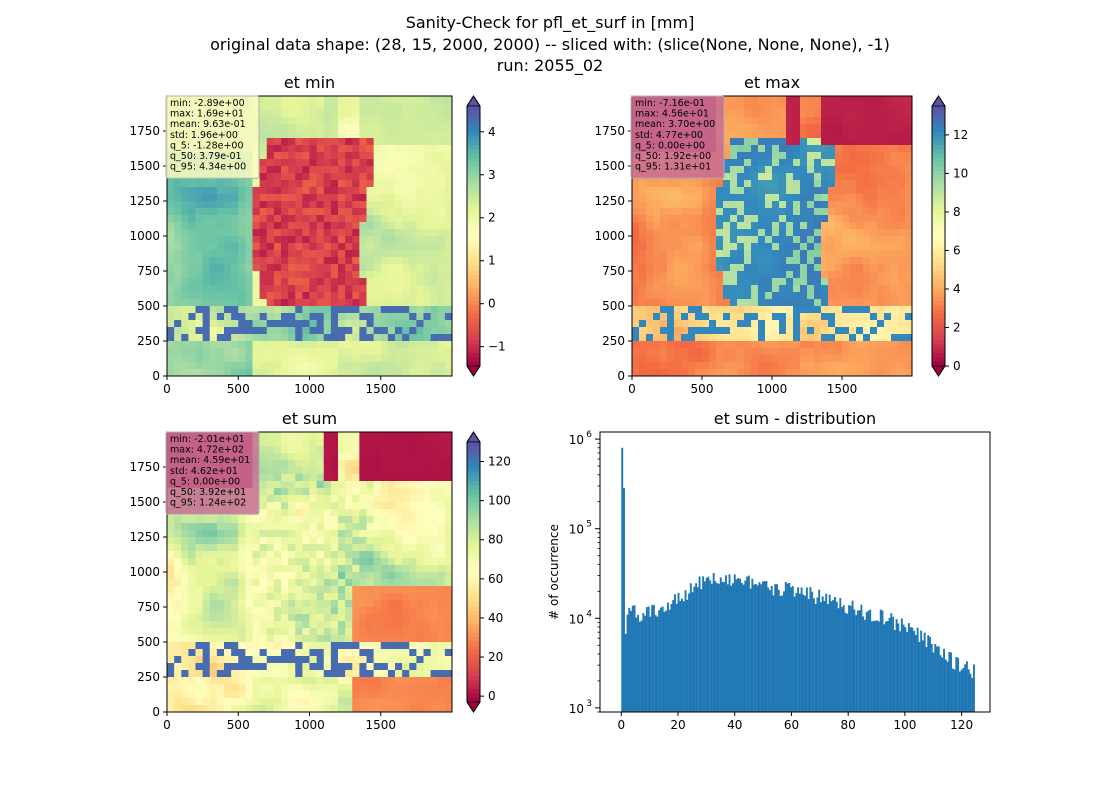 The height and width of the screenshot is (800, 1100). I want to click on stats-line: q_95: 1.31e+01, so click(673, 167).